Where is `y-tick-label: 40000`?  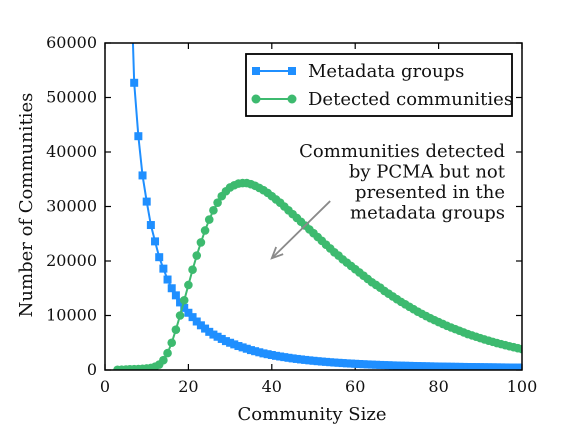 y-tick-label: 40000 is located at coordinates (71, 151).